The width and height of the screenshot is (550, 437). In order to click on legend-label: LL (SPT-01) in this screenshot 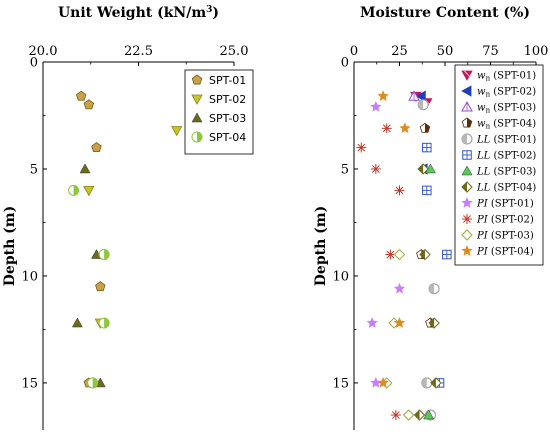, I will do `click(506, 140)`.